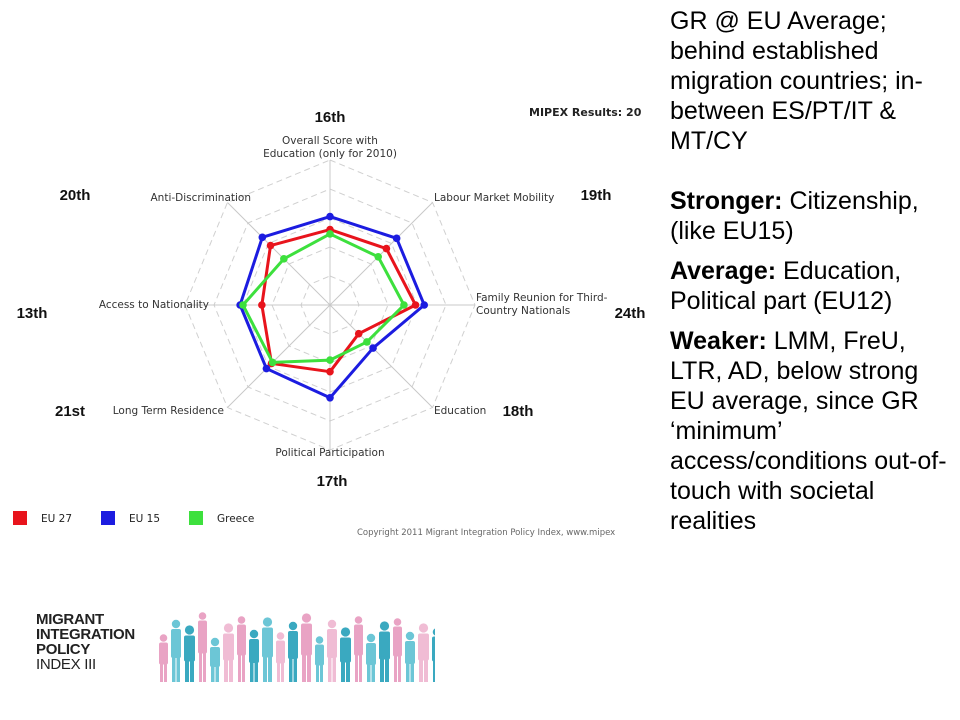  Describe the element at coordinates (332, 481) in the screenshot. I see `rank-label: 17th` at that location.